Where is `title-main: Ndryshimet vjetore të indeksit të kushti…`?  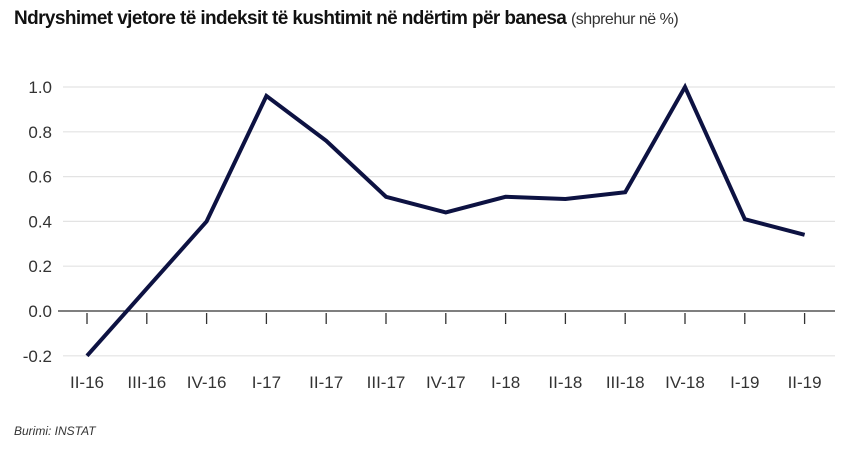
title-main: Ndryshimet vjetore të indeksit të kushti… is located at coordinates (290, 18).